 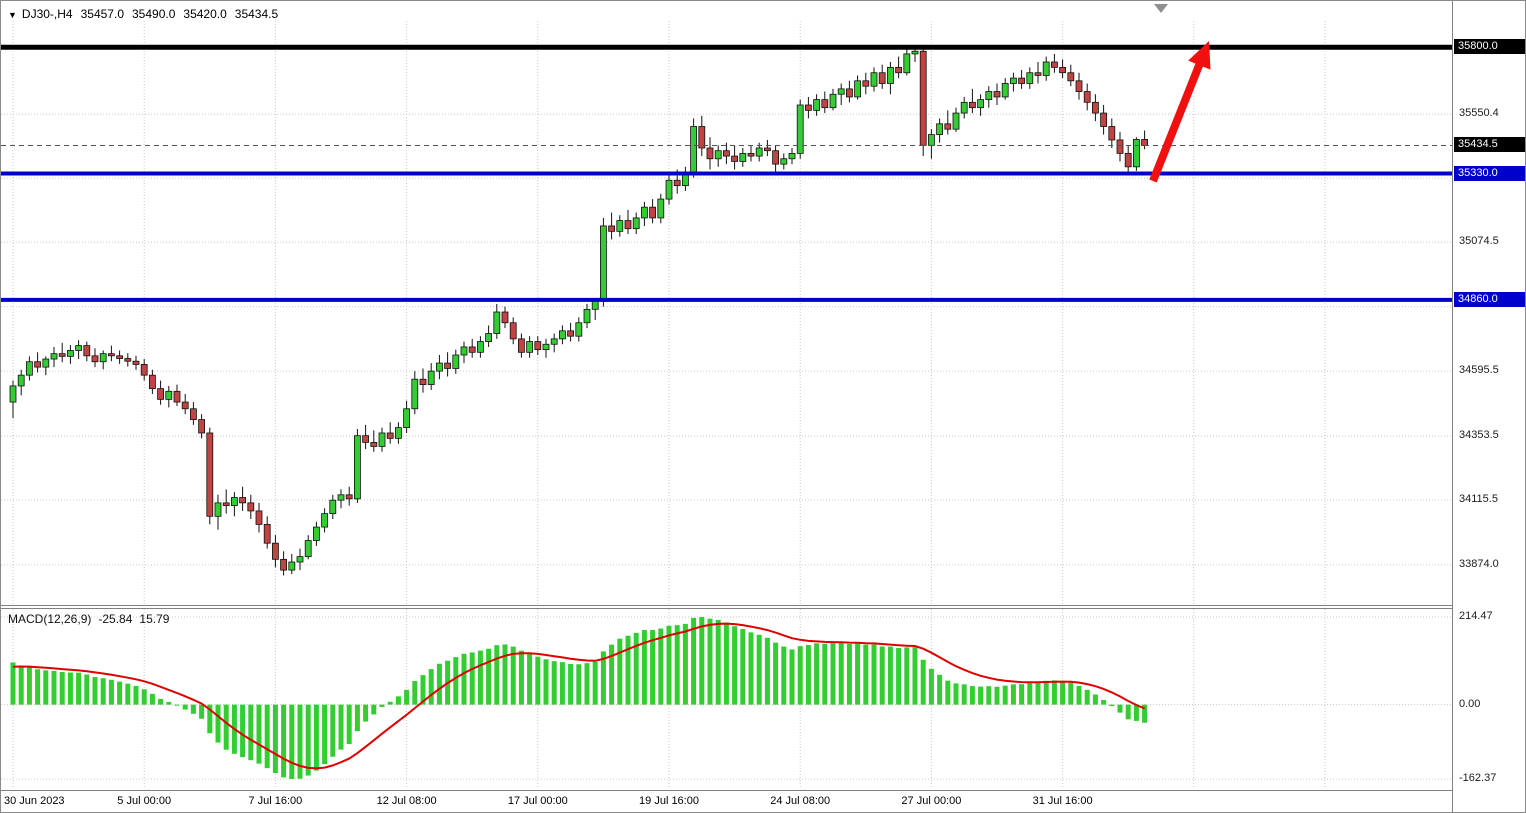 What do you see at coordinates (1161, 8) in the screenshot?
I see `chart-shift-marker` at bounding box center [1161, 8].